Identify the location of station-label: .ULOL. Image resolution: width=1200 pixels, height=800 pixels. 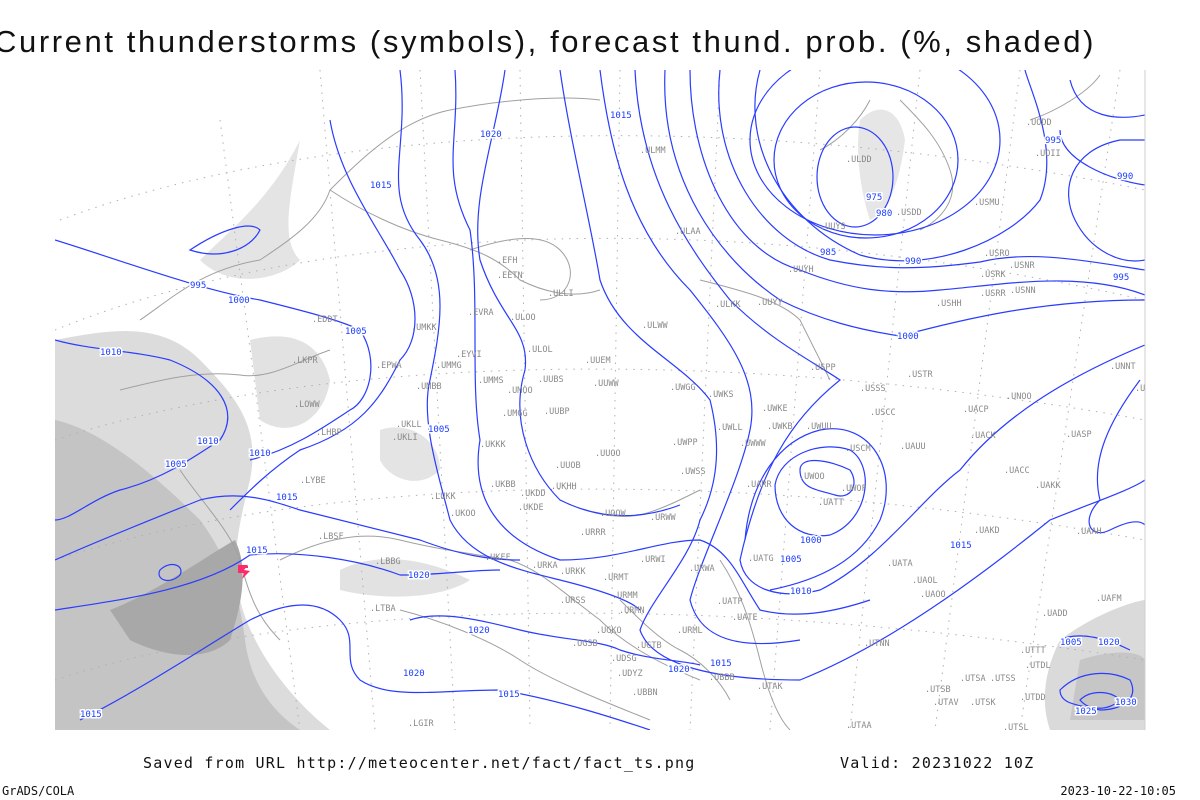
(540, 350).